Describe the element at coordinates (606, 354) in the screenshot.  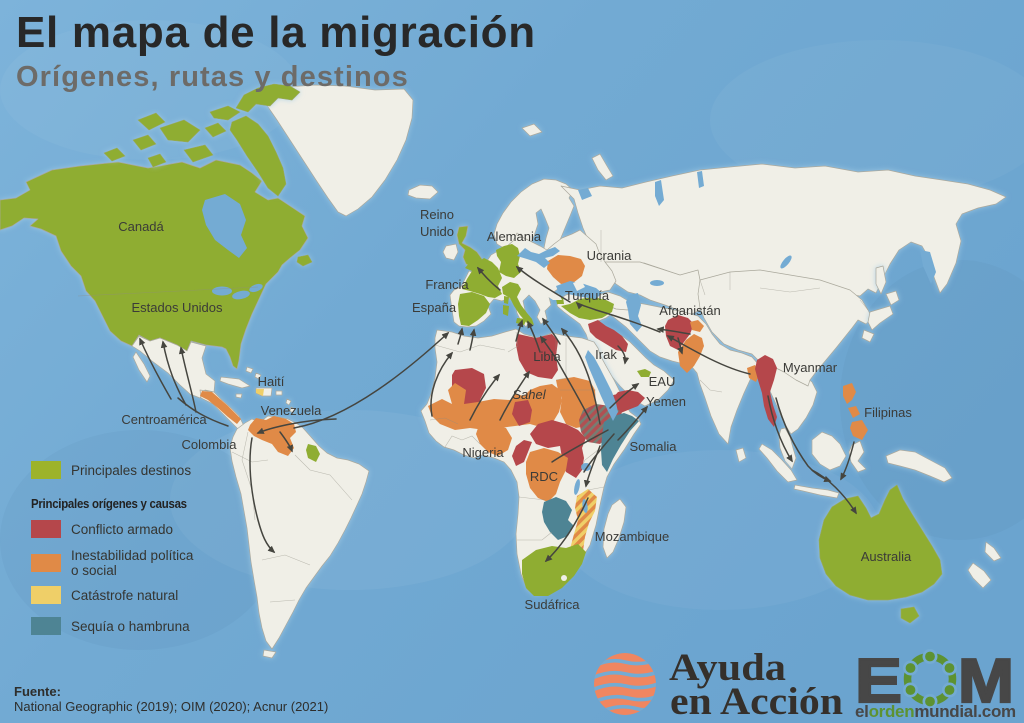
I see `svg-text: Irak` at that location.